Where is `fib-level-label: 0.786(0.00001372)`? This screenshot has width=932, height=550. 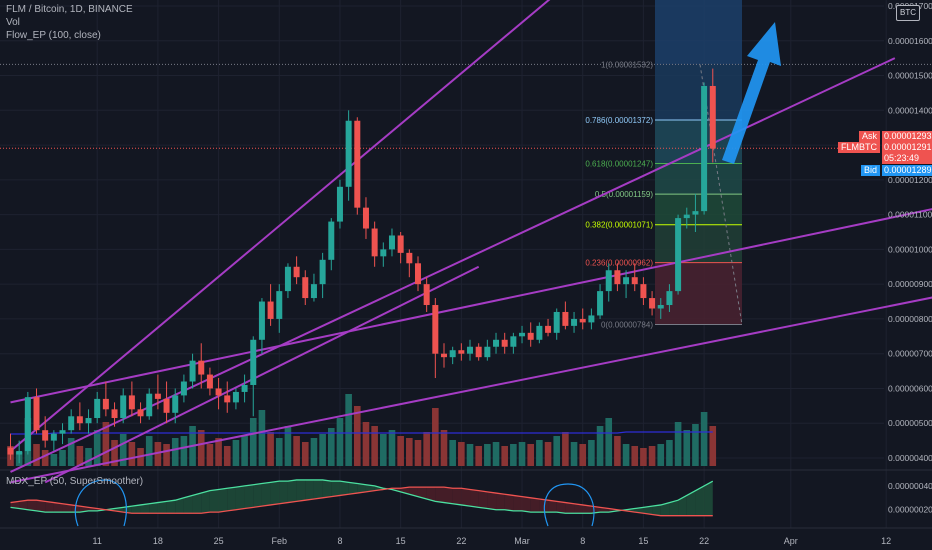
fib-level-label: 0.786(0.00001372) is located at coordinates (619, 120).